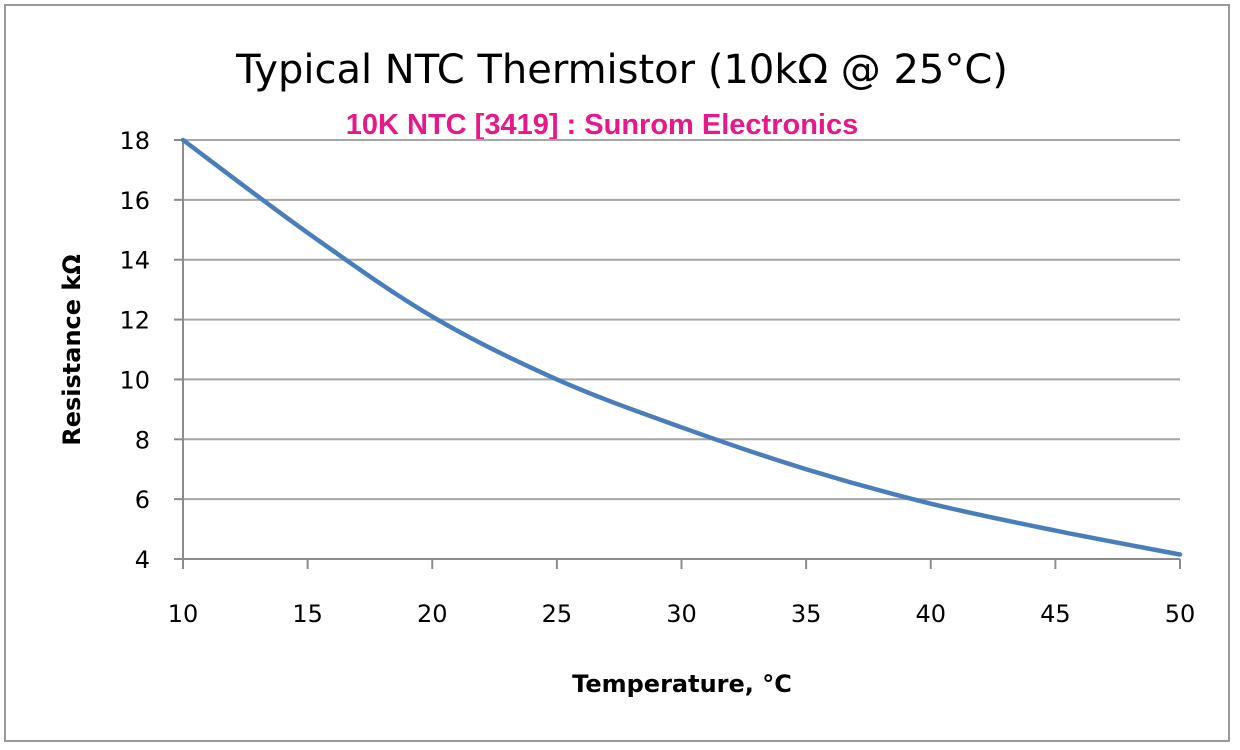 The height and width of the screenshot is (750, 1240). I want to click on x-tick-label-10: 10, so click(183, 614).